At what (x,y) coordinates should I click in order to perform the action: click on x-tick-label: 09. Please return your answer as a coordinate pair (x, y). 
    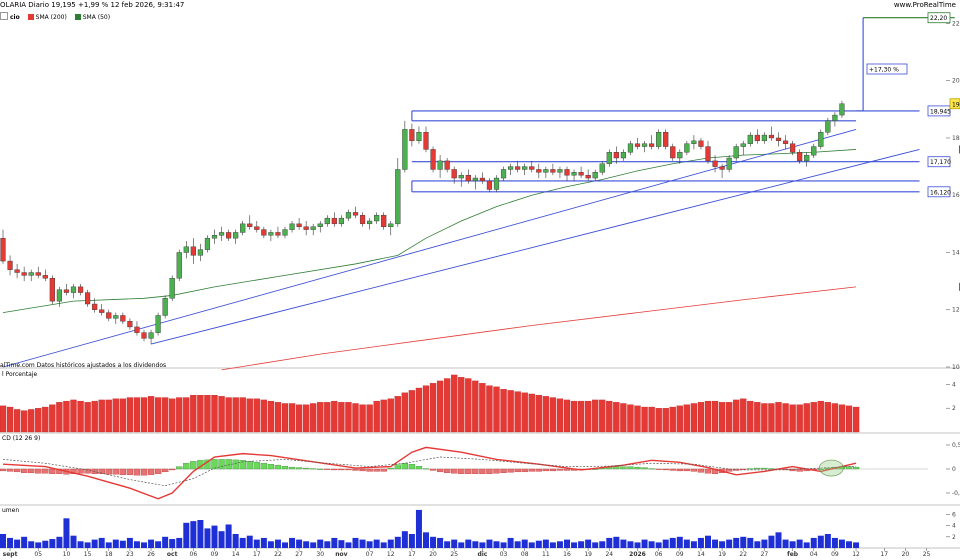
    Looking at the image, I should click on (215, 554).